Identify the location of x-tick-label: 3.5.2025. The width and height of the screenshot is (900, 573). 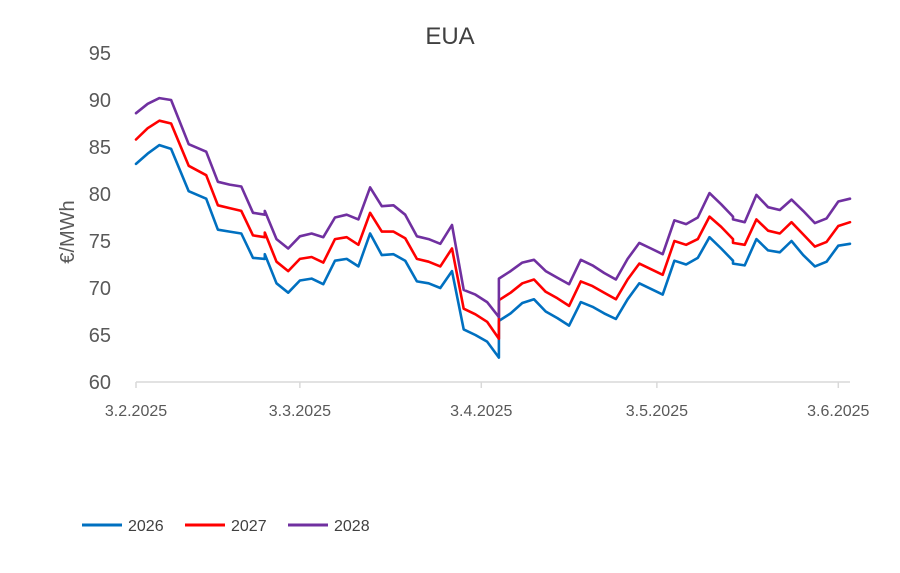
(657, 411).